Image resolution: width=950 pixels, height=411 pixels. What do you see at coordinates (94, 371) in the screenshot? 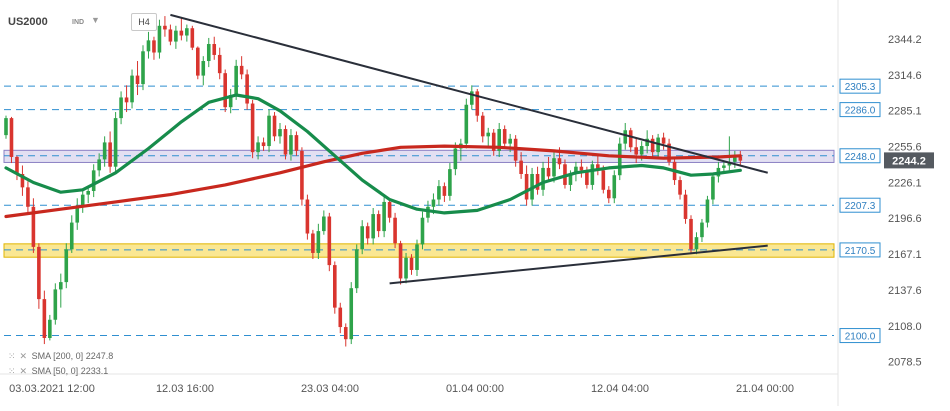
I see `indicator-value: 2233.1` at bounding box center [94, 371].